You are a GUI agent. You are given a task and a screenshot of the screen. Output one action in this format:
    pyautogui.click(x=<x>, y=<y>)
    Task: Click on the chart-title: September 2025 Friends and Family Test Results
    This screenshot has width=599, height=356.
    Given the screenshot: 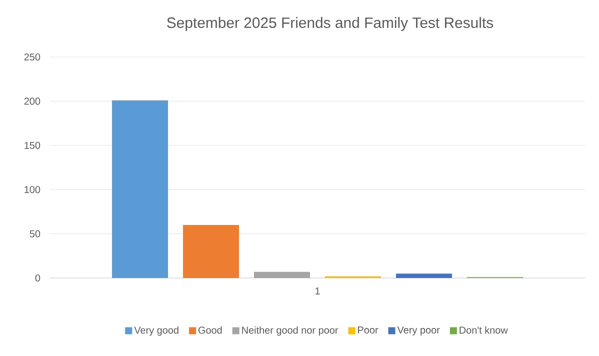 What is the action you would take?
    pyautogui.click(x=330, y=24)
    